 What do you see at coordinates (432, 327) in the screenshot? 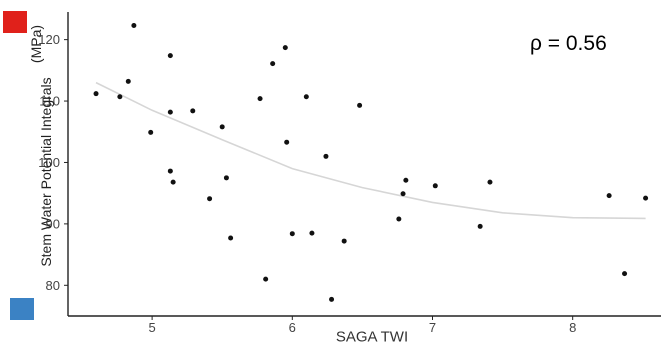
I see `x-tick-label: 7` at bounding box center [432, 327].